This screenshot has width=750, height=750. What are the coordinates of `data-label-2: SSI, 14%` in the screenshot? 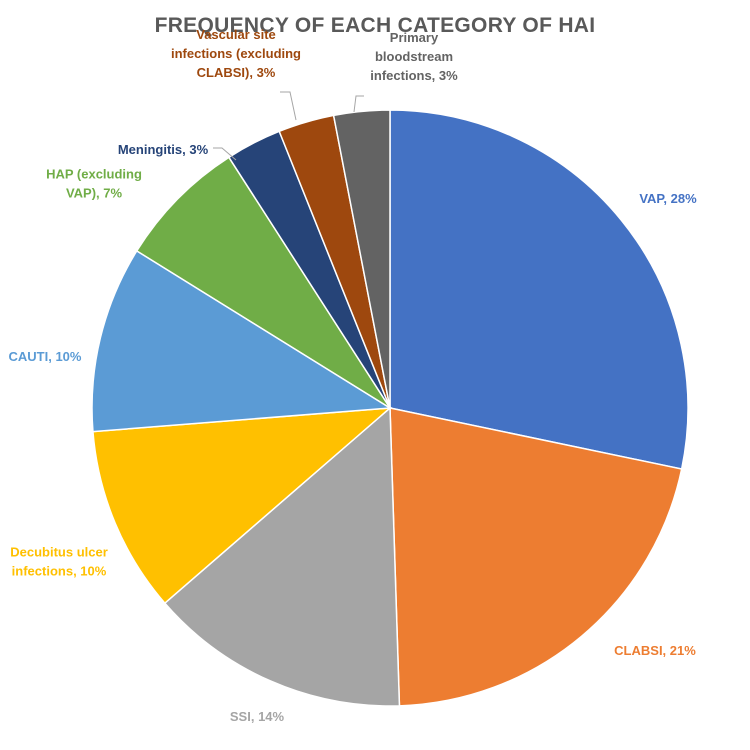 It's located at (257, 716).